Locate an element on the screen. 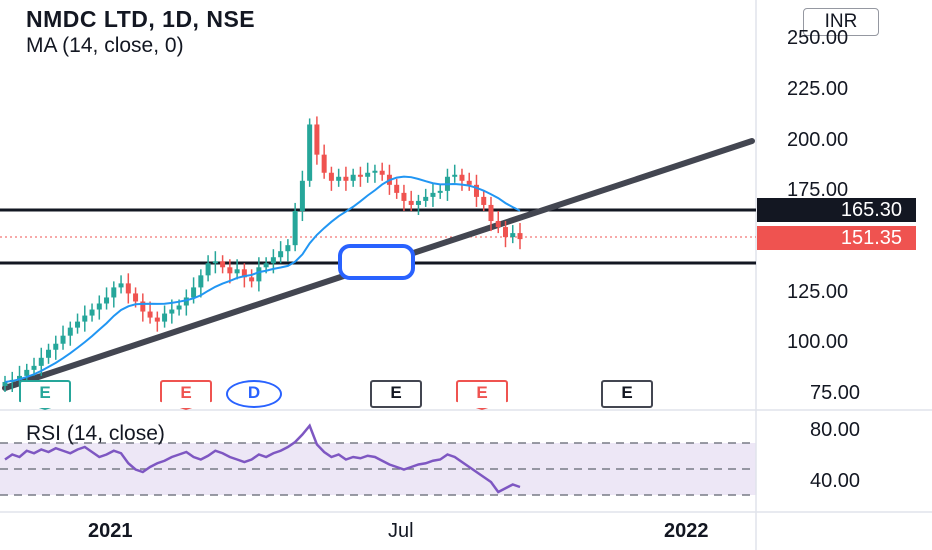  currency-button: INR is located at coordinates (841, 22).